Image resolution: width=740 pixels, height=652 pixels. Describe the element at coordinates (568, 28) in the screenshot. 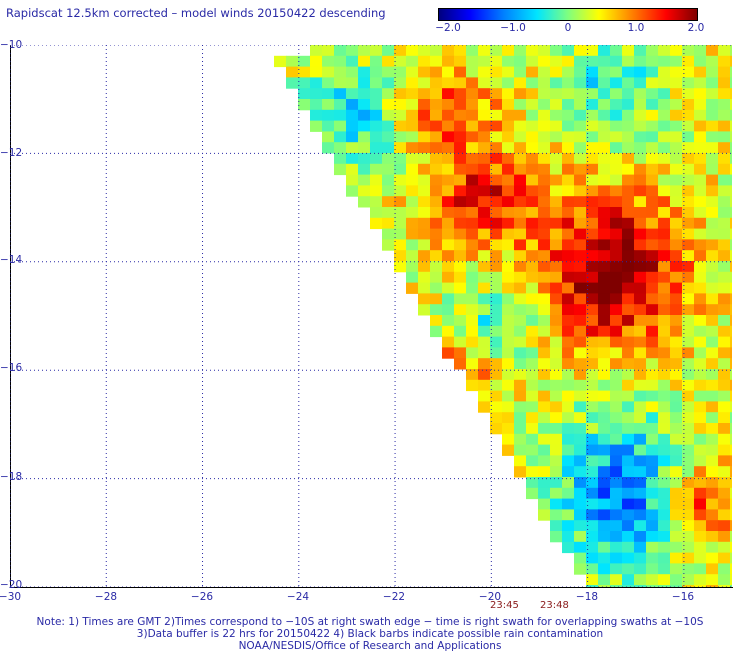

I see `colorbar-label-zero: 0` at that location.